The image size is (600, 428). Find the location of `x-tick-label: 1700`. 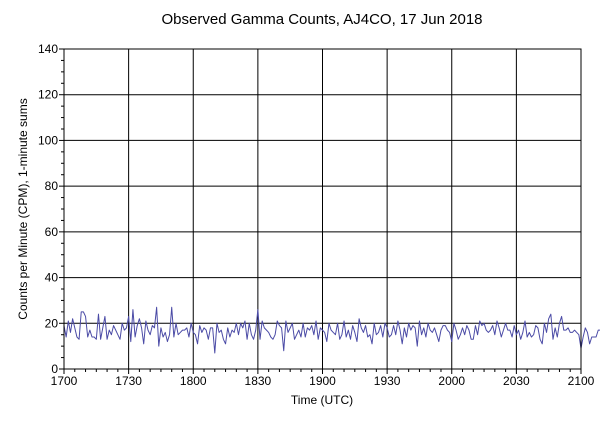

x-tick-label: 1700 is located at coordinates (64, 381).